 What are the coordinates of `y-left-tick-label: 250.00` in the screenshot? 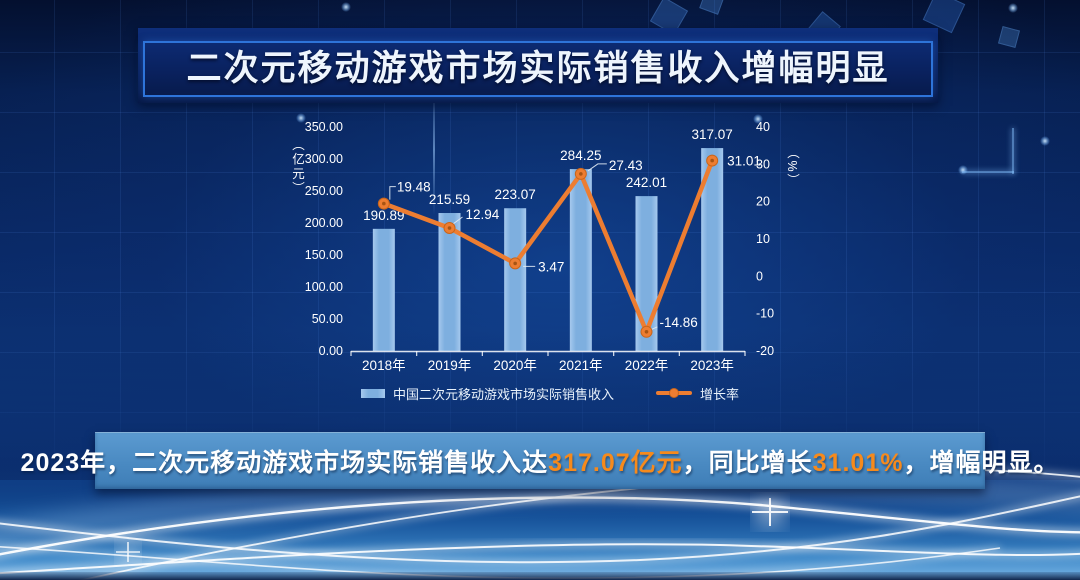 It's located at (324, 191).